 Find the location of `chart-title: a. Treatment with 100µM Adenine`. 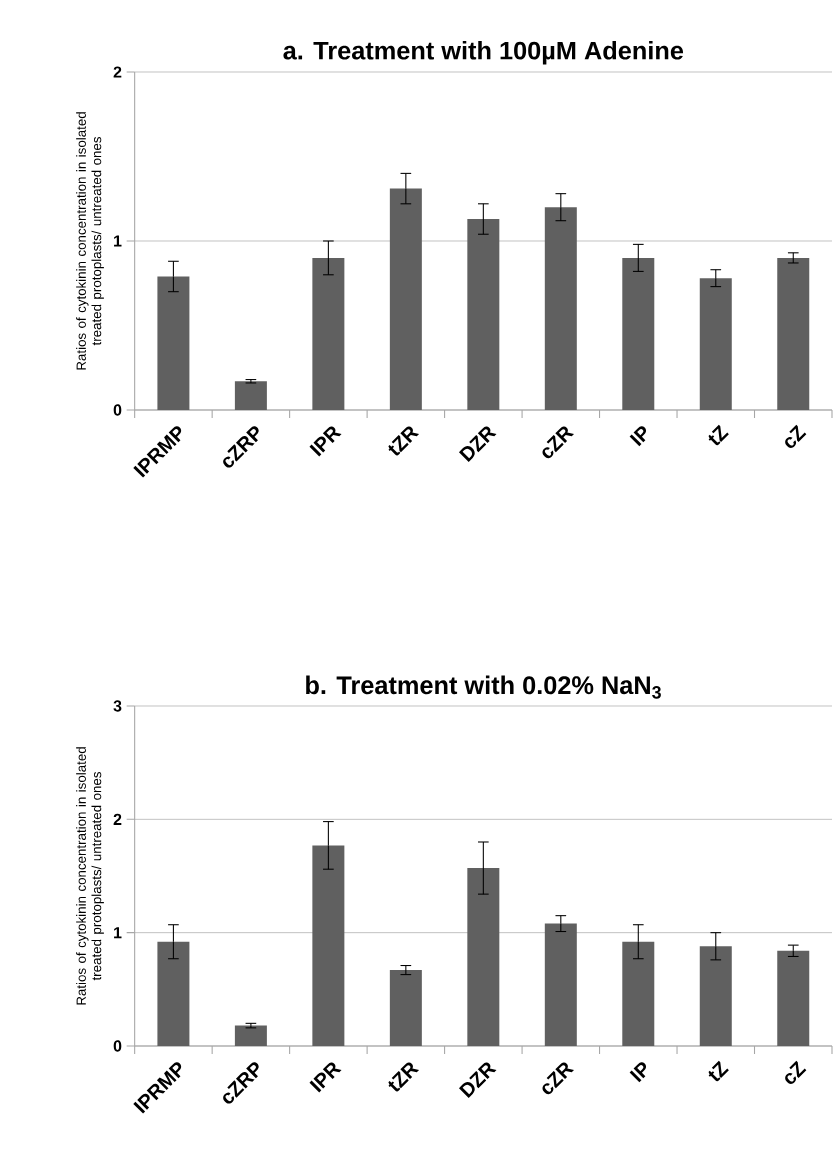

chart-title: a. Treatment with 100µM Adenine is located at coordinates (483, 52).